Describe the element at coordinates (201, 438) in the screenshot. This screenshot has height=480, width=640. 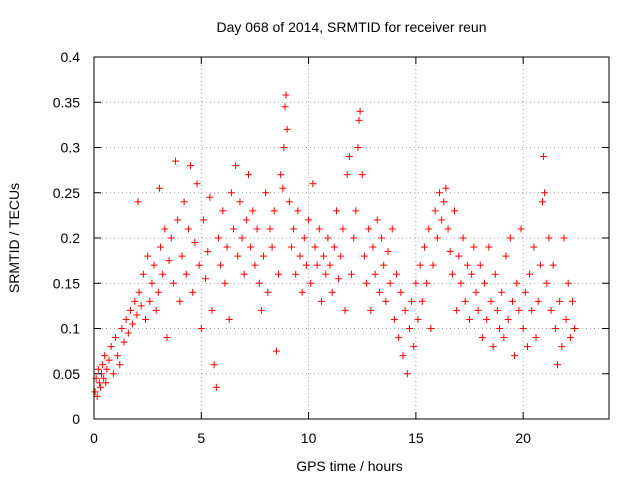
I see `x-tick-label: 5` at that location.